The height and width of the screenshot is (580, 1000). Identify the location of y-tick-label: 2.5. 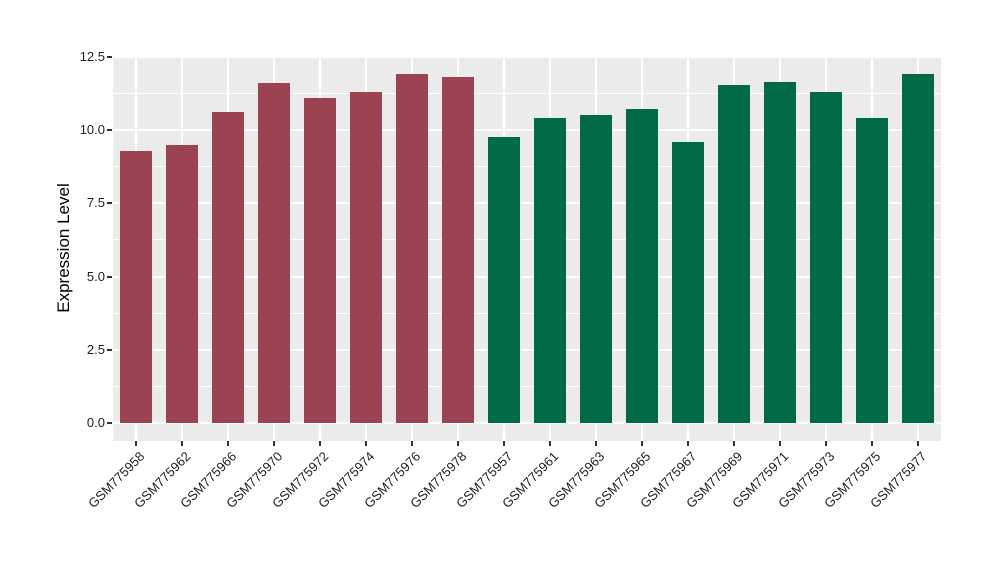
(95, 349).